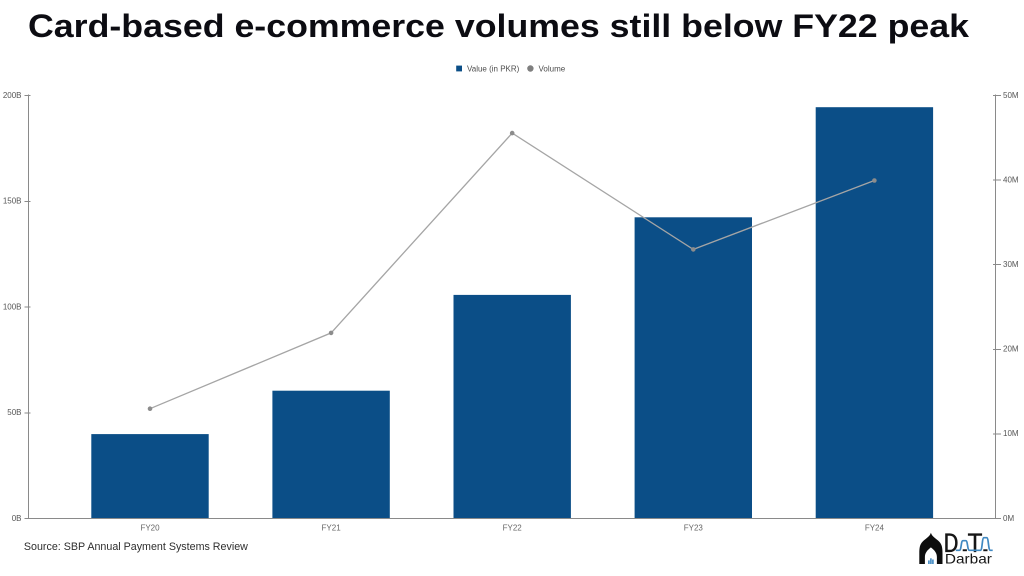  I want to click on svg-text: FY24, so click(875, 528).